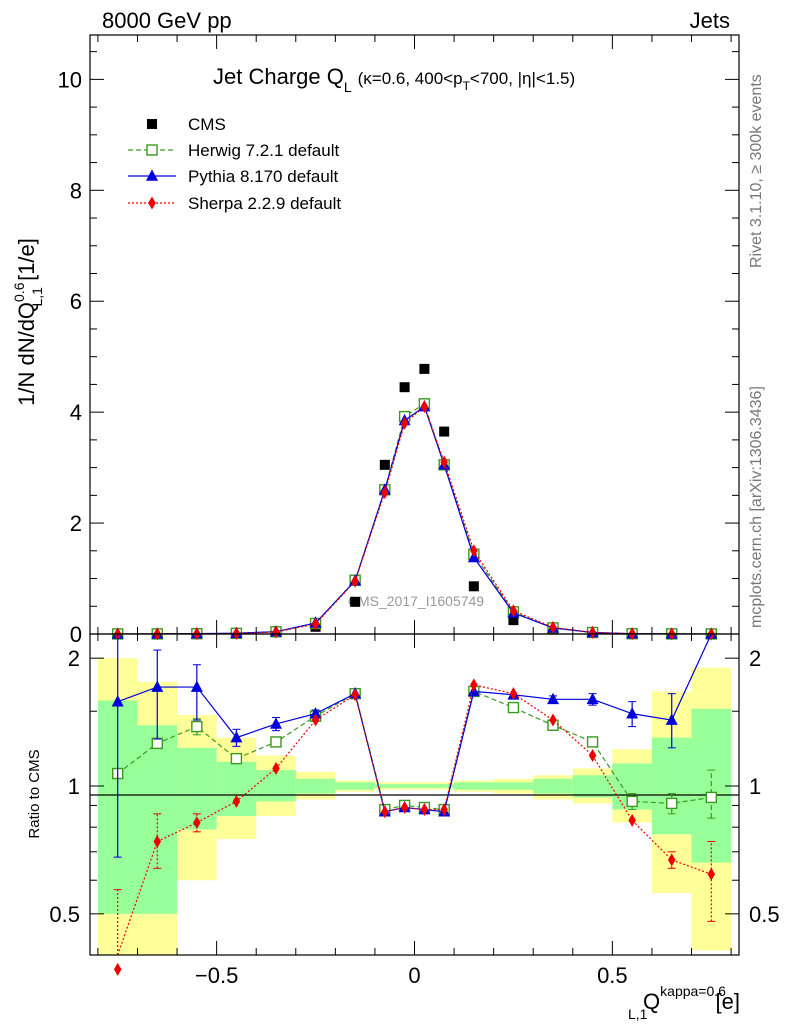 This screenshot has width=786, height=1024. I want to click on legend-label: Sherpa 2.2.9 default, so click(264, 203).